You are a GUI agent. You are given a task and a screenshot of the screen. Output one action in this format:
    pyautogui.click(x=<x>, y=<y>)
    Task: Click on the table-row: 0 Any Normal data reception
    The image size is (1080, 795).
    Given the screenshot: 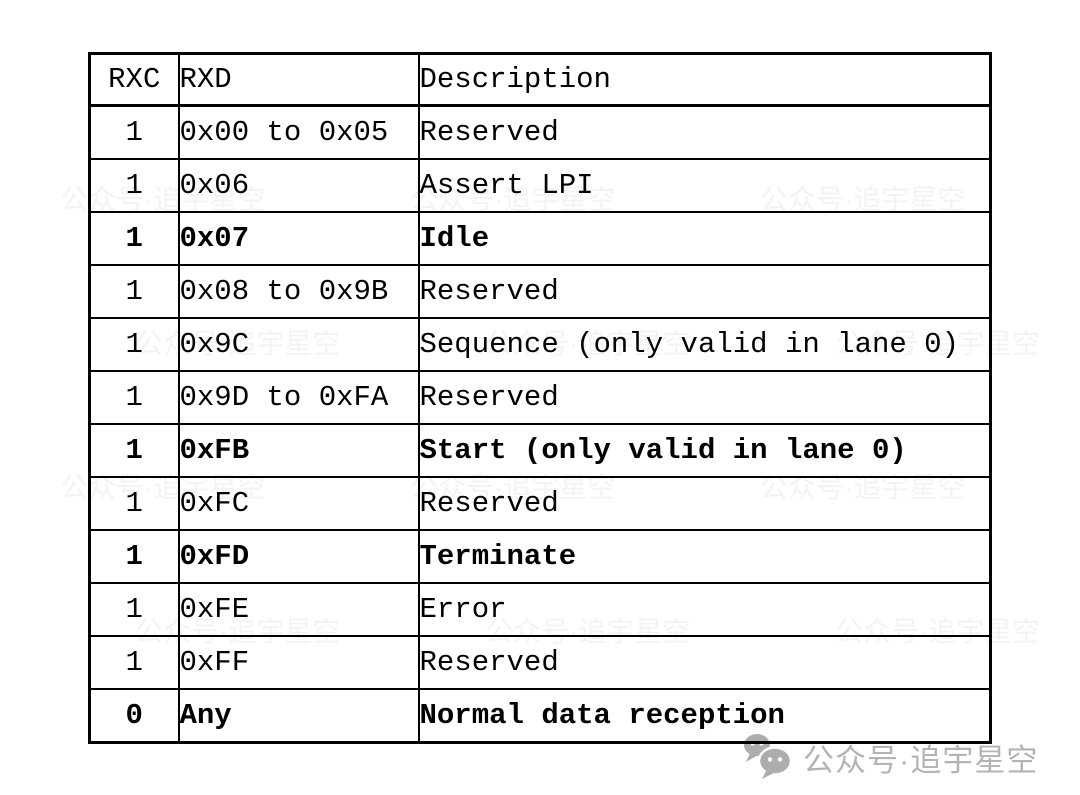 What is the action you would take?
    pyautogui.click(x=540, y=716)
    